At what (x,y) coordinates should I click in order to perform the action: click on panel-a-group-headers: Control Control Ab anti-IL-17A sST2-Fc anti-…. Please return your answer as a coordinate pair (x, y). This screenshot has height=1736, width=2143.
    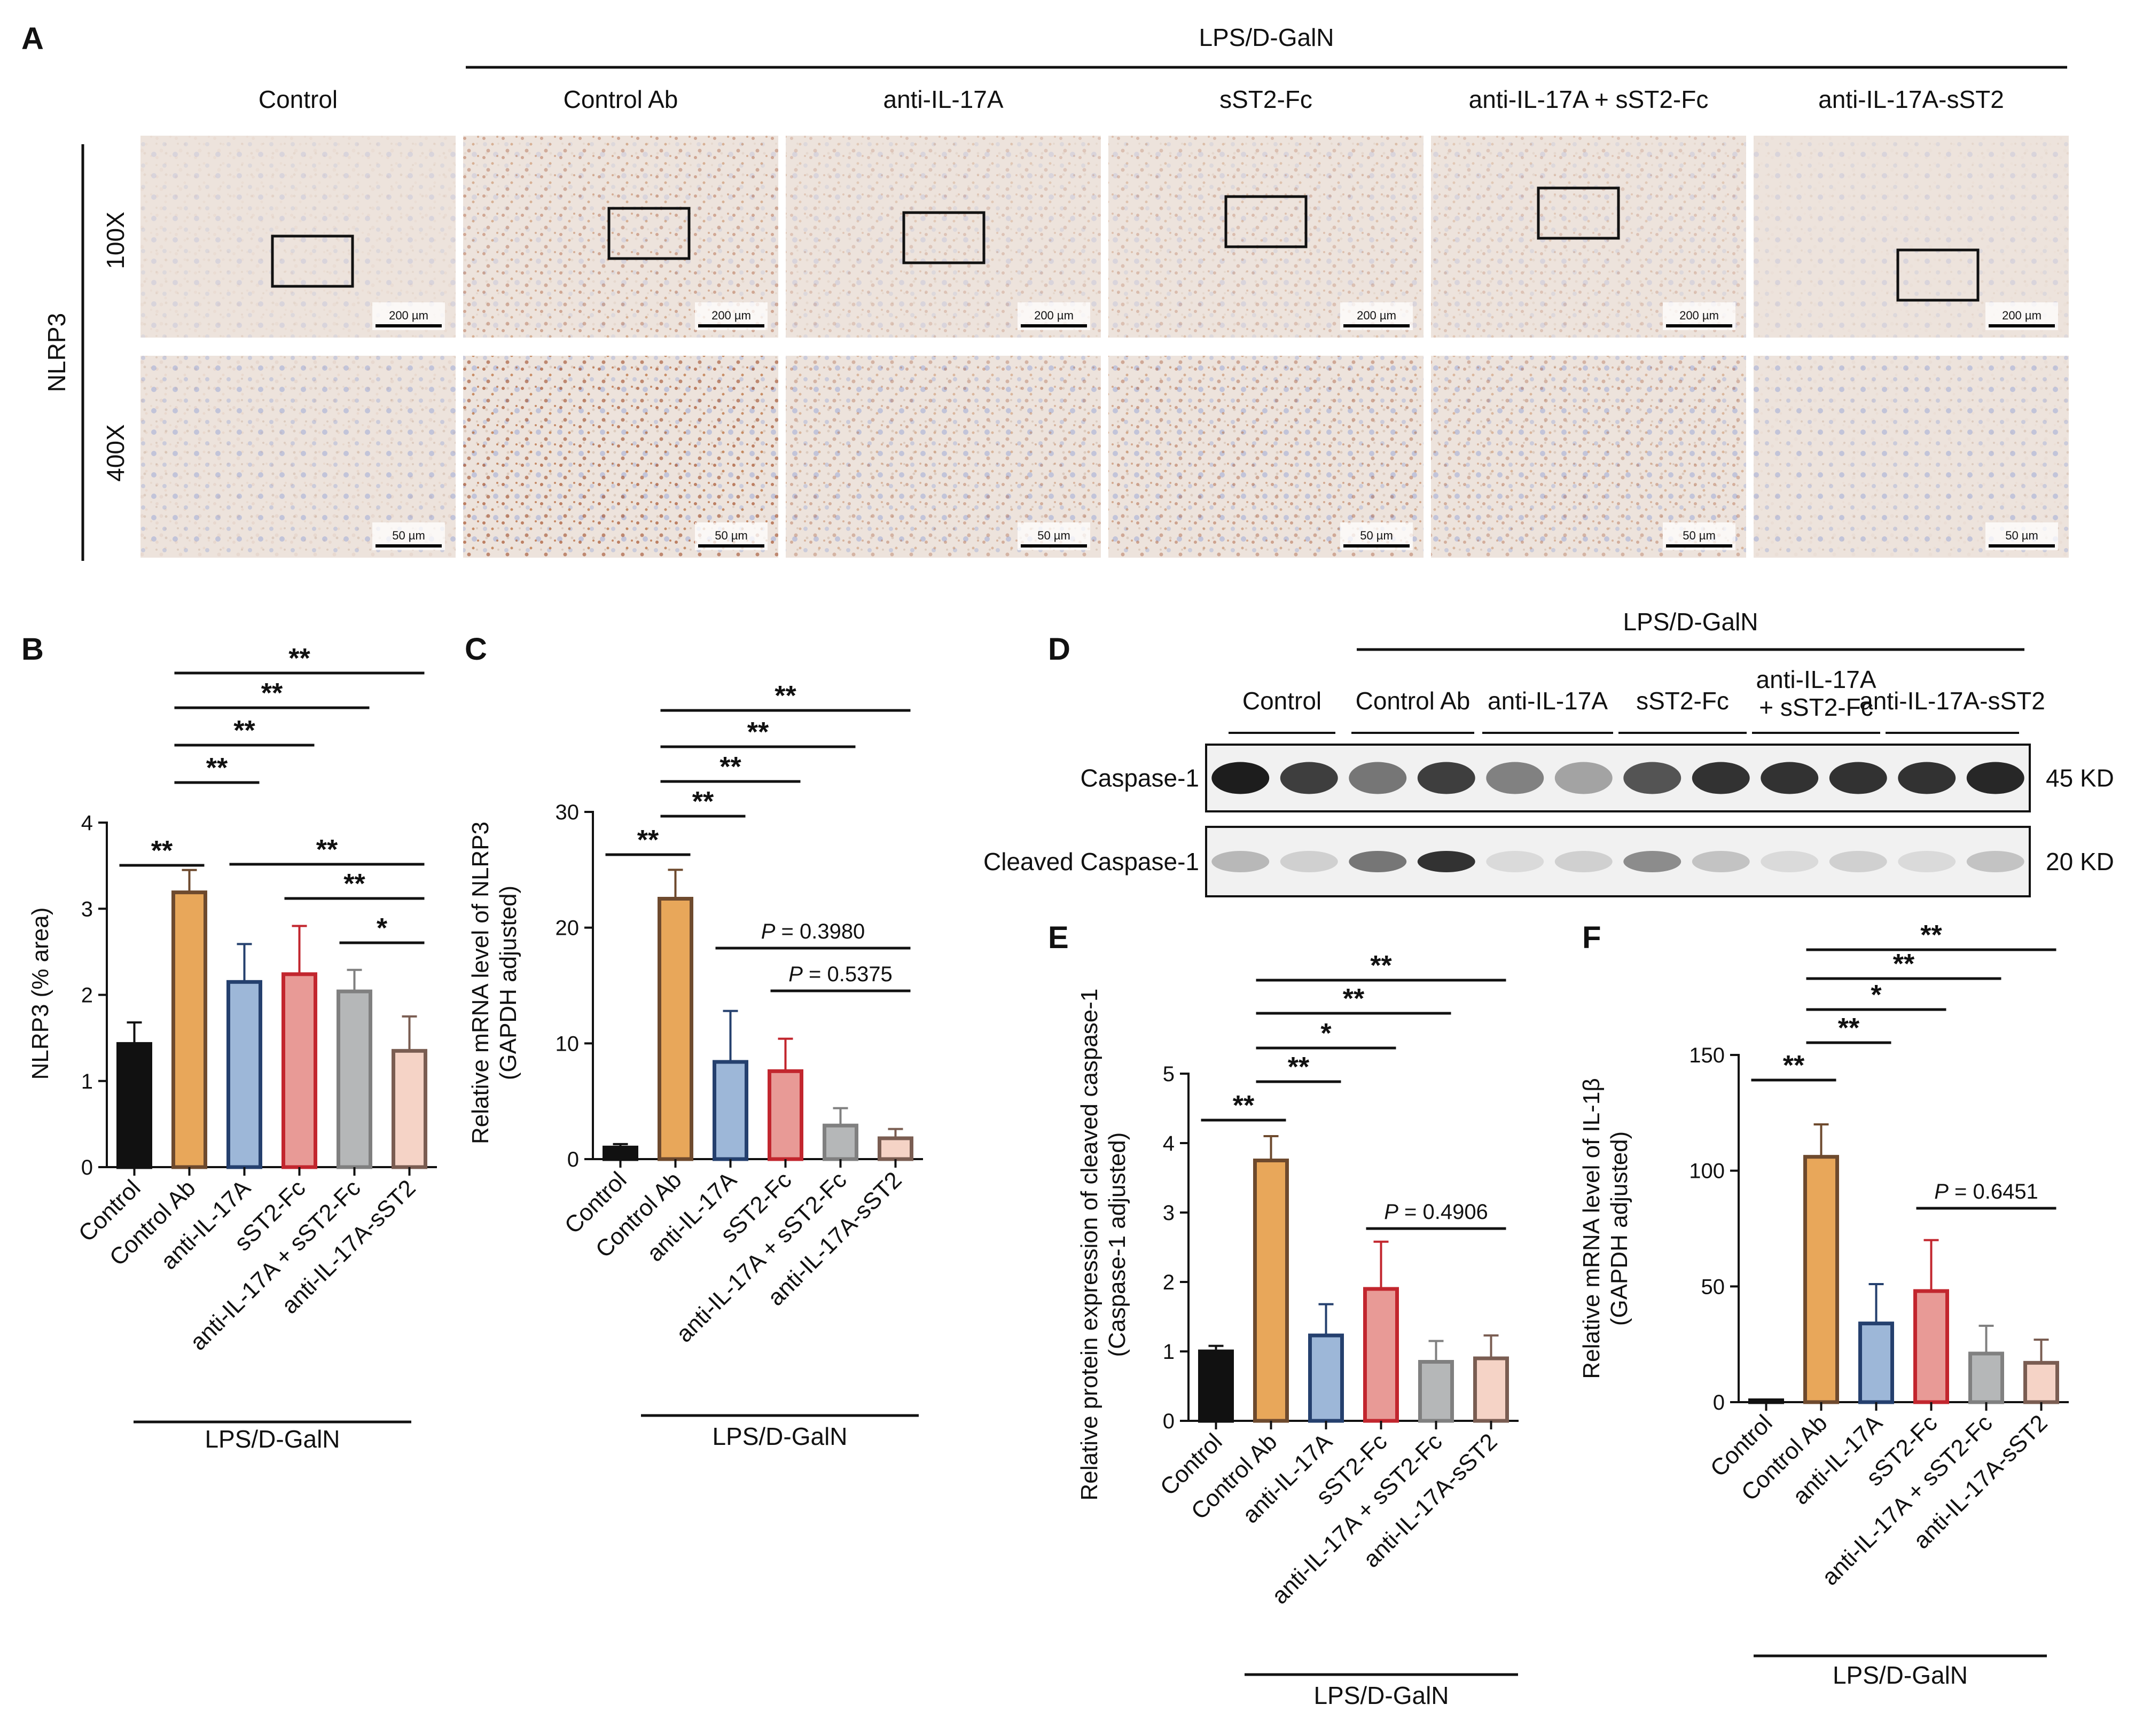
    Looking at the image, I should click on (1132, 99).